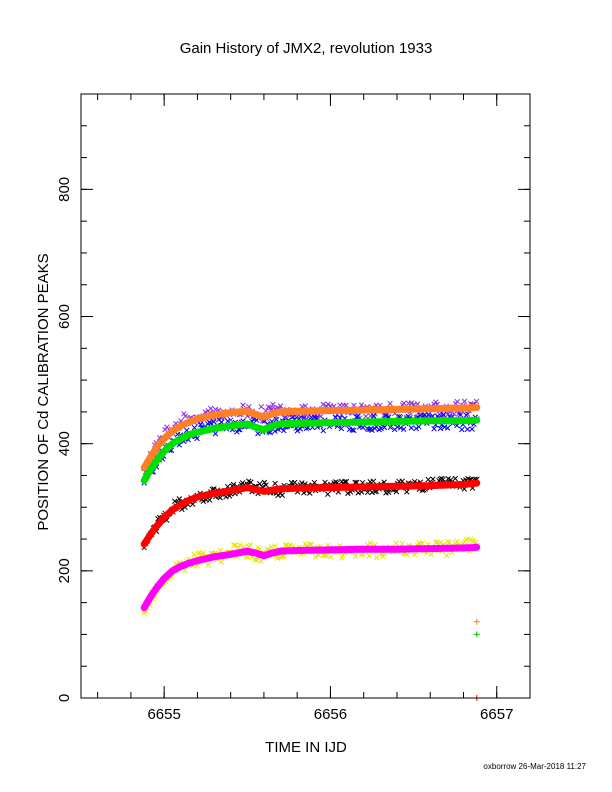 Image resolution: width=612 pixels, height=792 pixels. Describe the element at coordinates (306, 48) in the screenshot. I see `chart-title: Gain History of JMX2, revolution 1933` at that location.